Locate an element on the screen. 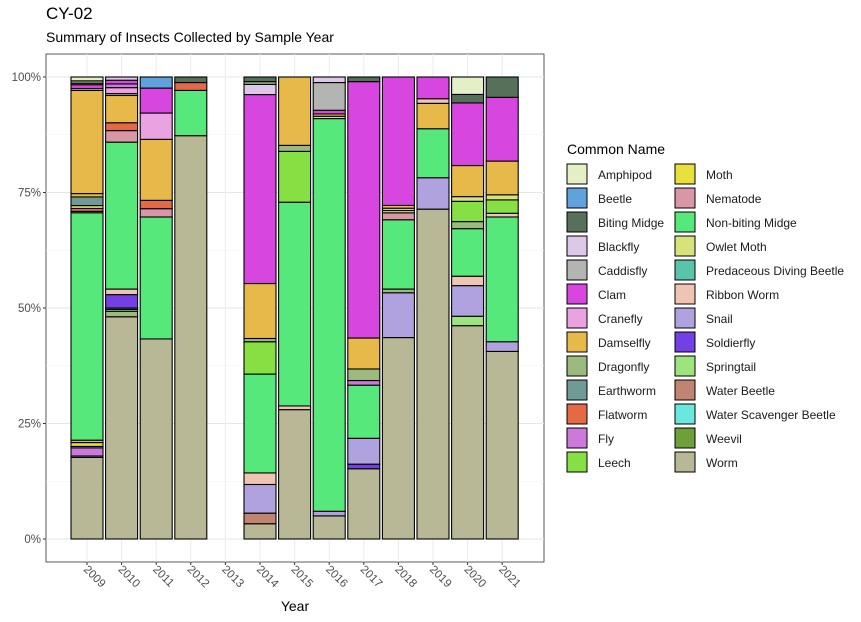  bar-2015 is located at coordinates (295, 308).